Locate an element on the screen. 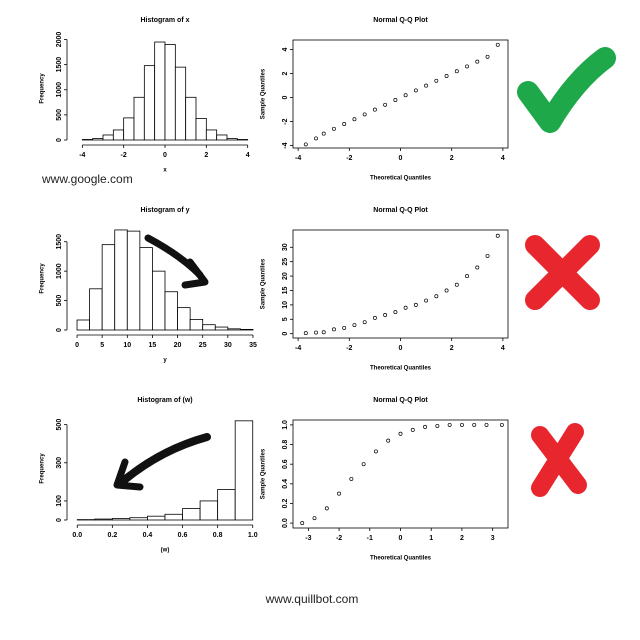  x-tick-label: 2 is located at coordinates (462, 538).